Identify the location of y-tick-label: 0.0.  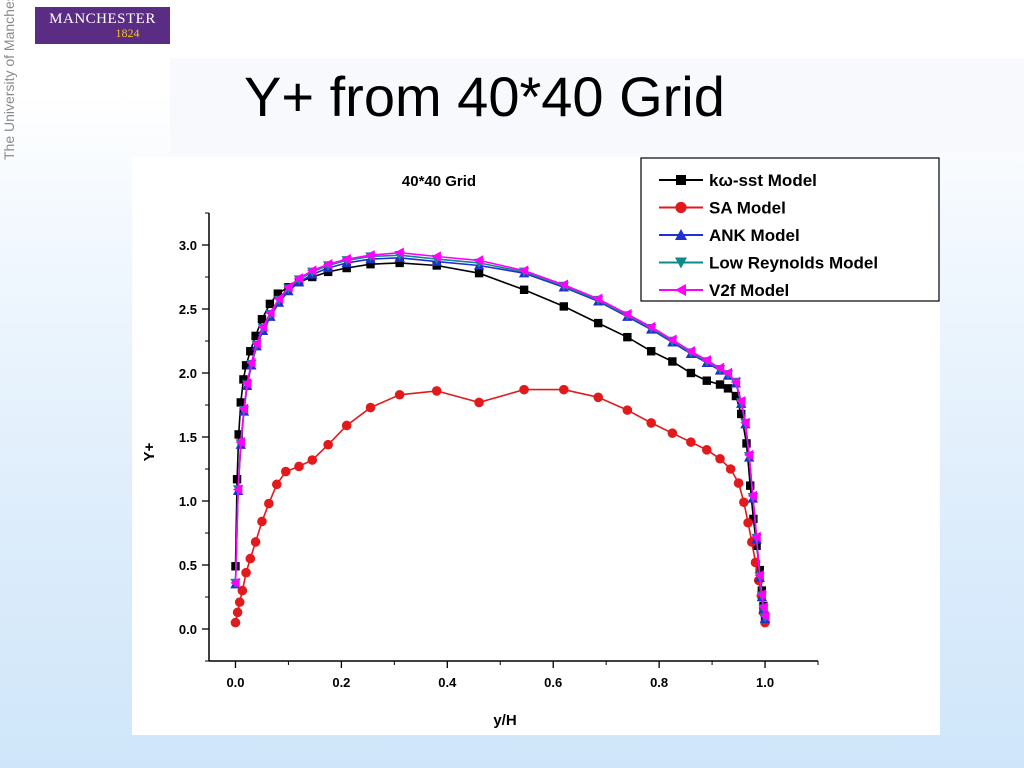
(188, 629).